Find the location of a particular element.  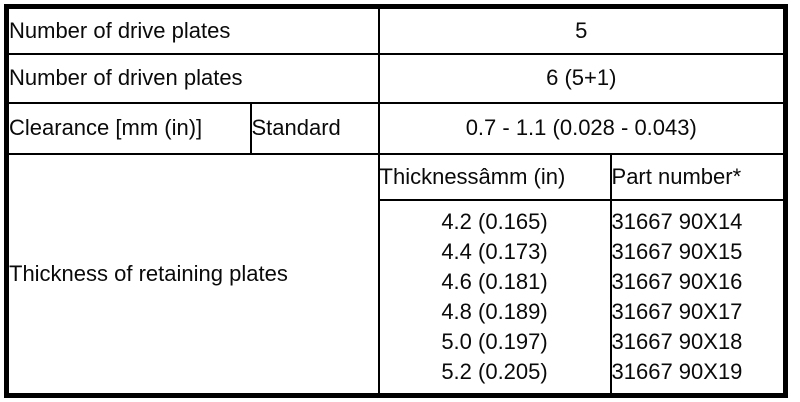

row-drive-plates: Number of drive plates 5 is located at coordinates (396, 30).